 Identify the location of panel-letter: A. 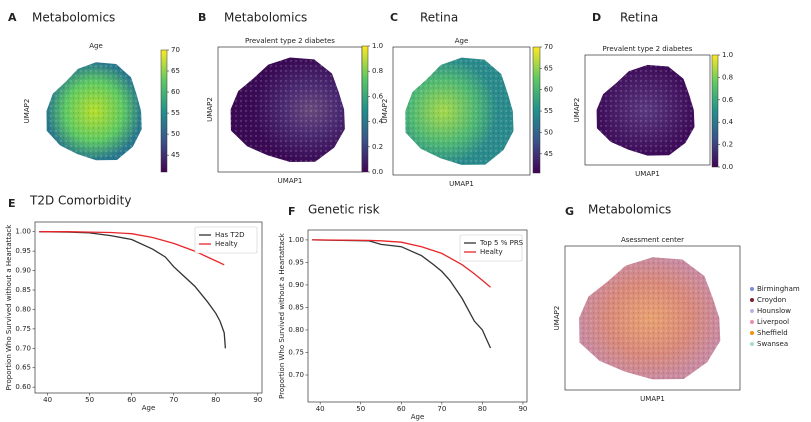
(12, 17).